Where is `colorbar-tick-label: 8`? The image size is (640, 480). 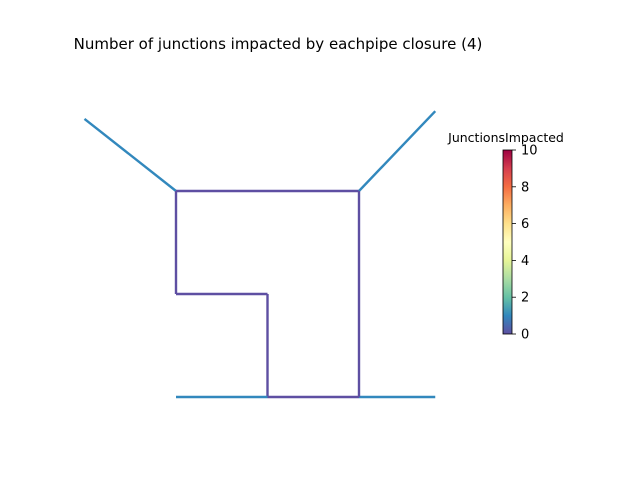 colorbar-tick-label: 8 is located at coordinates (525, 187).